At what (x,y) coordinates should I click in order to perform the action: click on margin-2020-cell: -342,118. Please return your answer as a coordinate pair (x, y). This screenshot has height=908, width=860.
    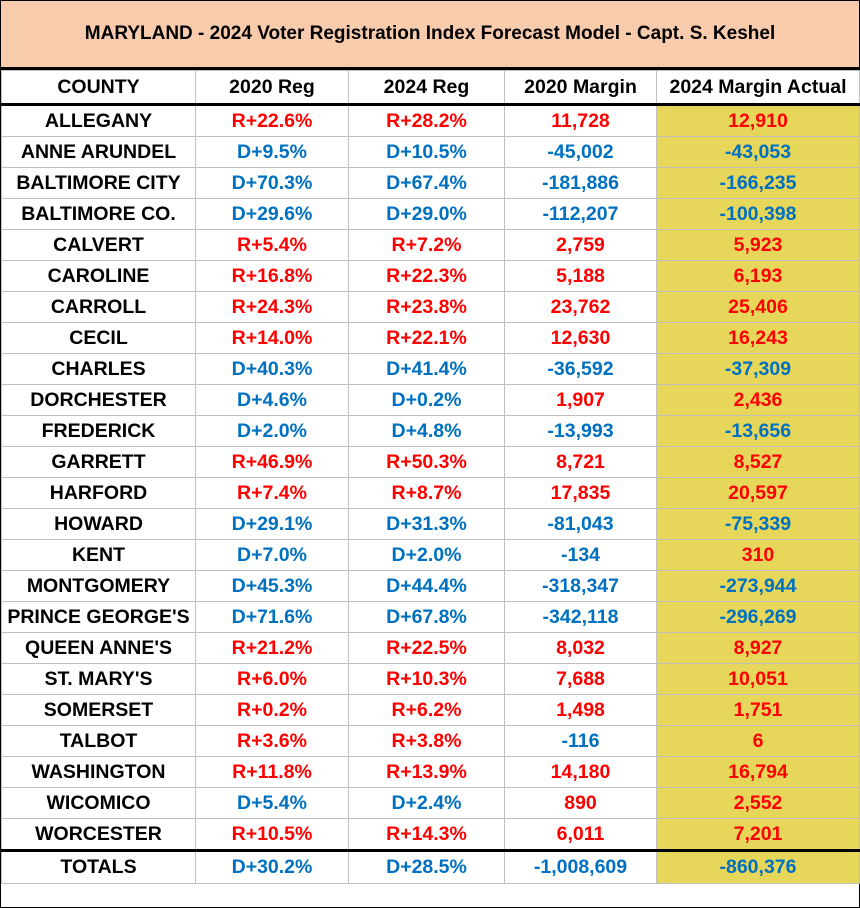
    Looking at the image, I should click on (580, 617).